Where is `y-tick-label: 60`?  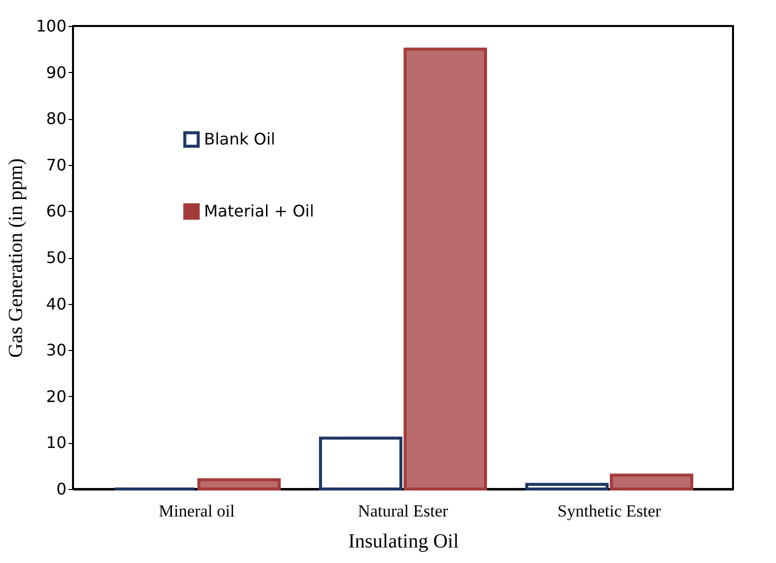 y-tick-label: 60 is located at coordinates (56, 211).